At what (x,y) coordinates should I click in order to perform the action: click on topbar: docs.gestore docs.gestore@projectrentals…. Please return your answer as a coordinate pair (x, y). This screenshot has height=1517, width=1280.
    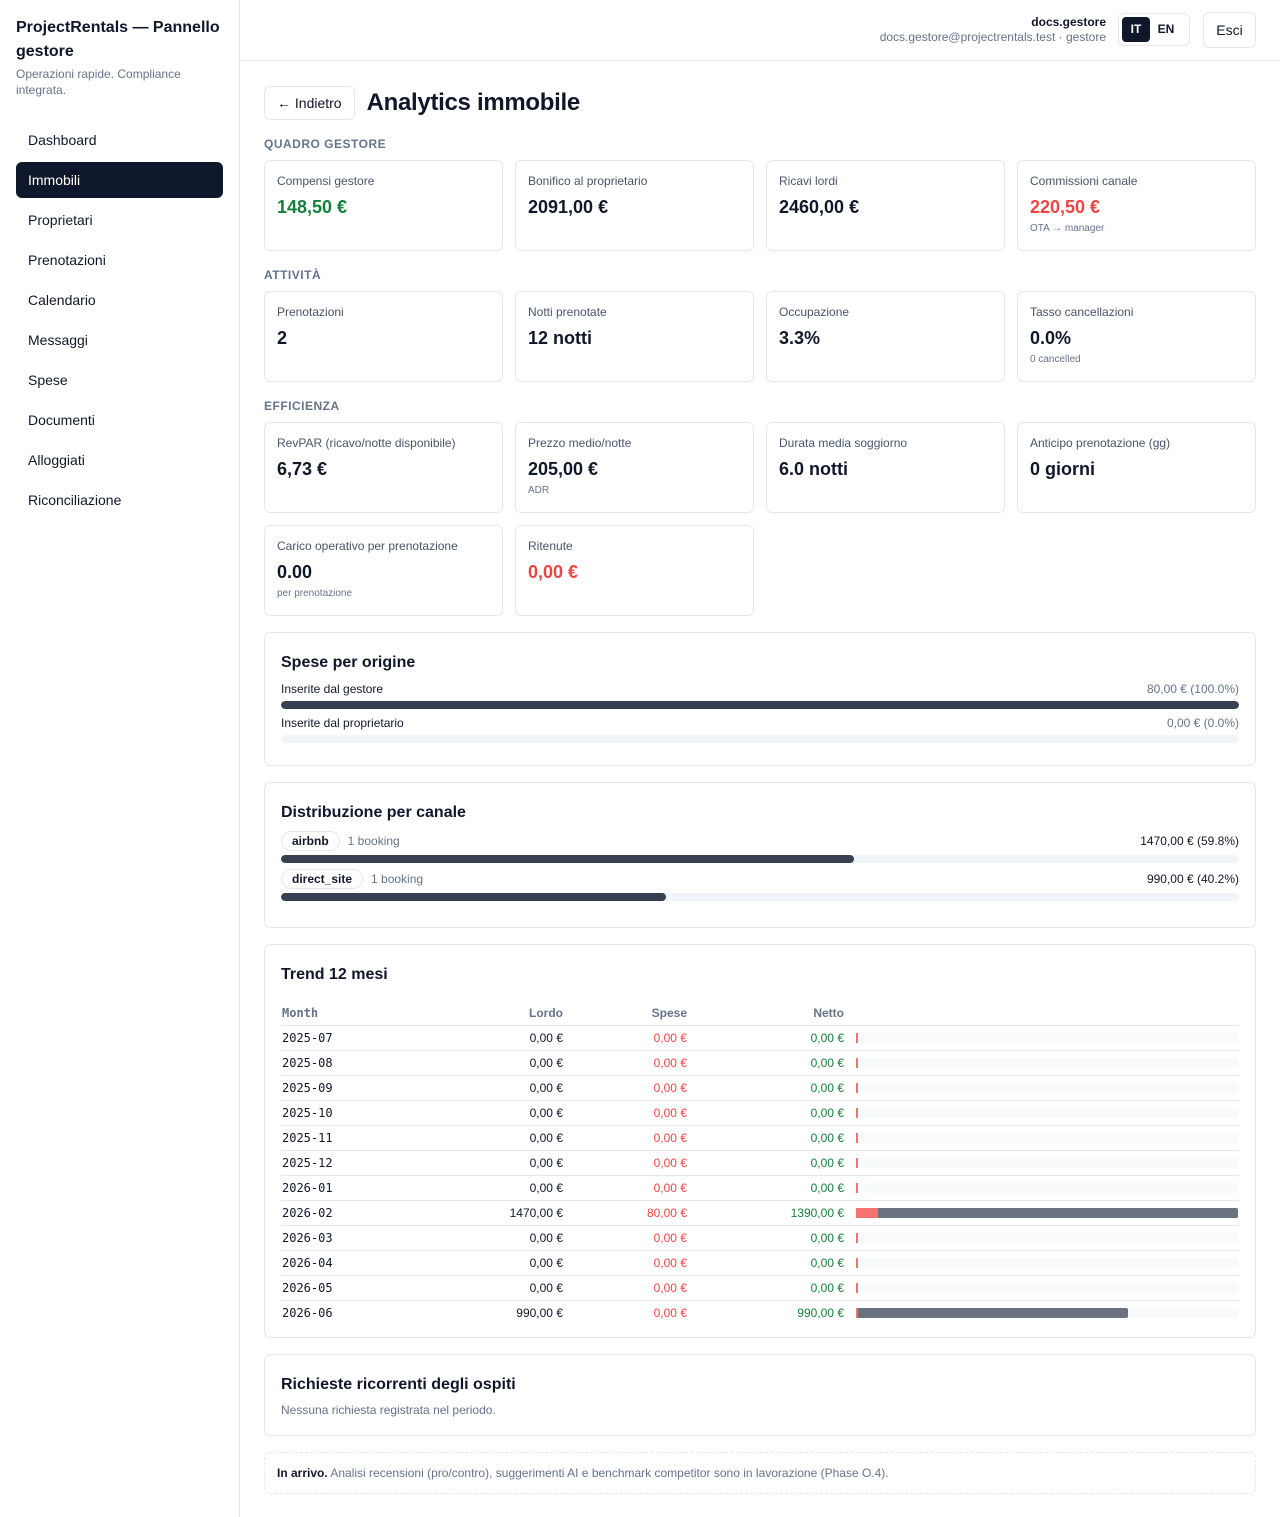
    Looking at the image, I should click on (760, 30).